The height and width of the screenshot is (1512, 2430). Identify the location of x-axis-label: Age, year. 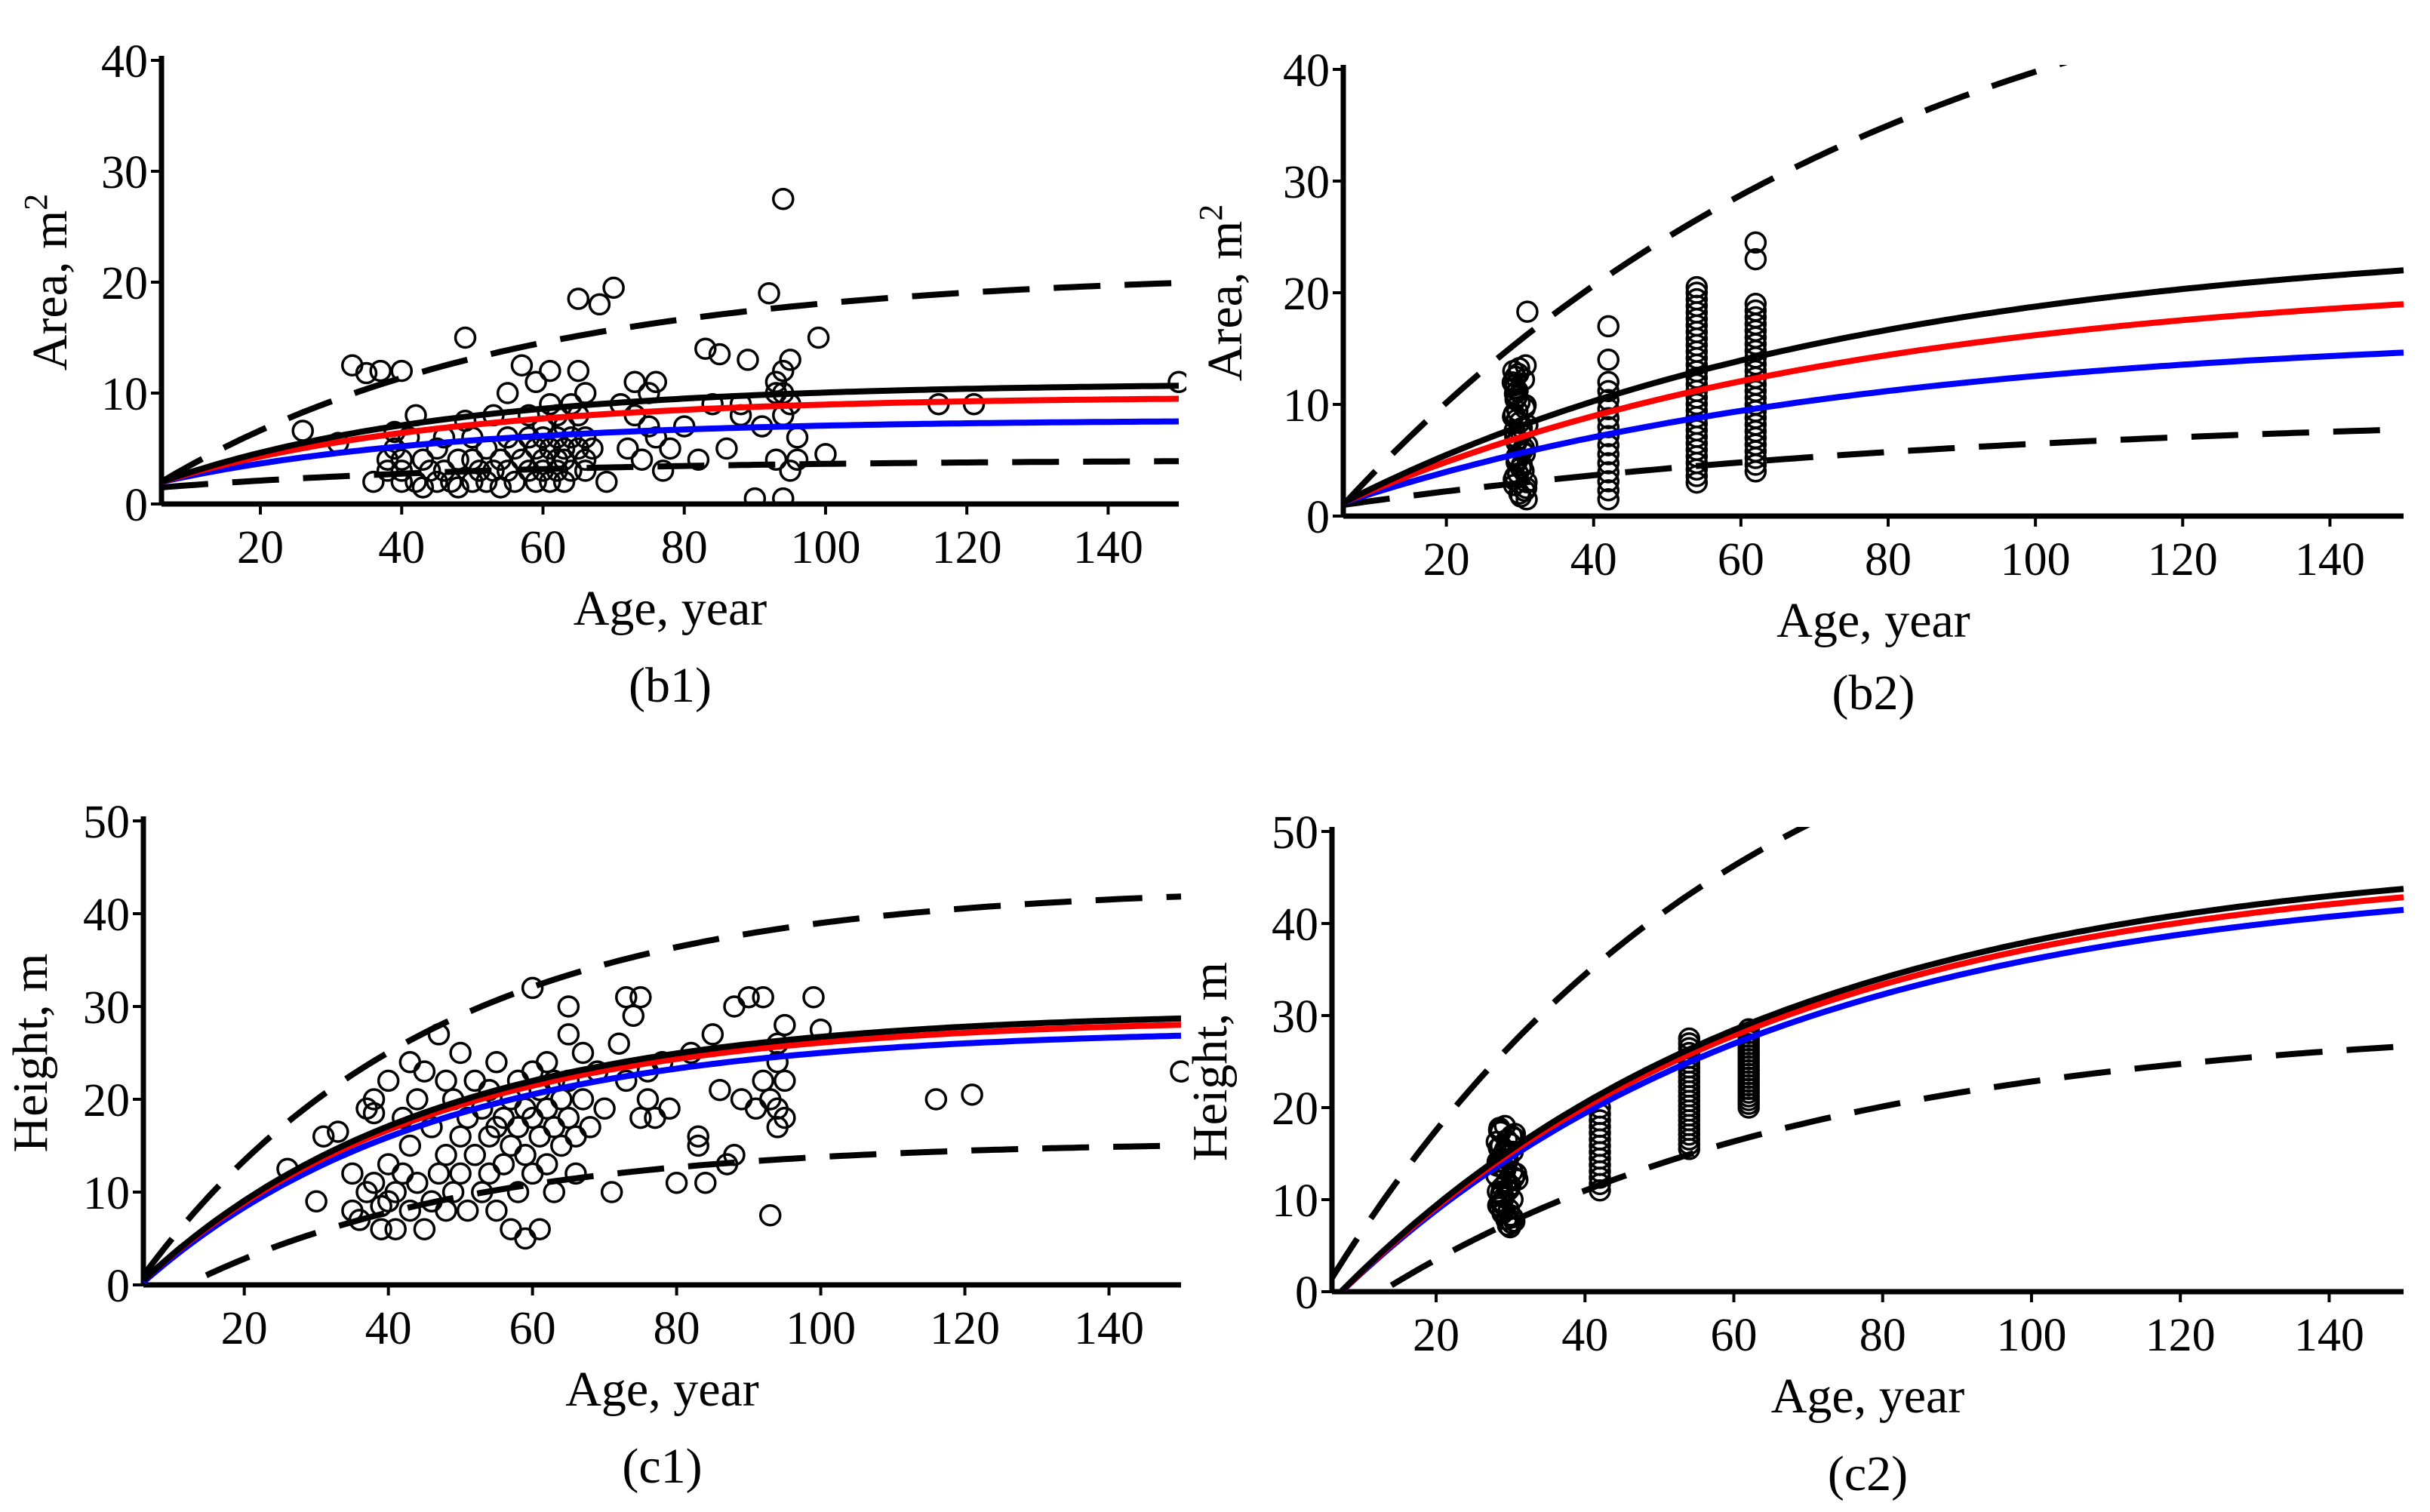
(662, 1389).